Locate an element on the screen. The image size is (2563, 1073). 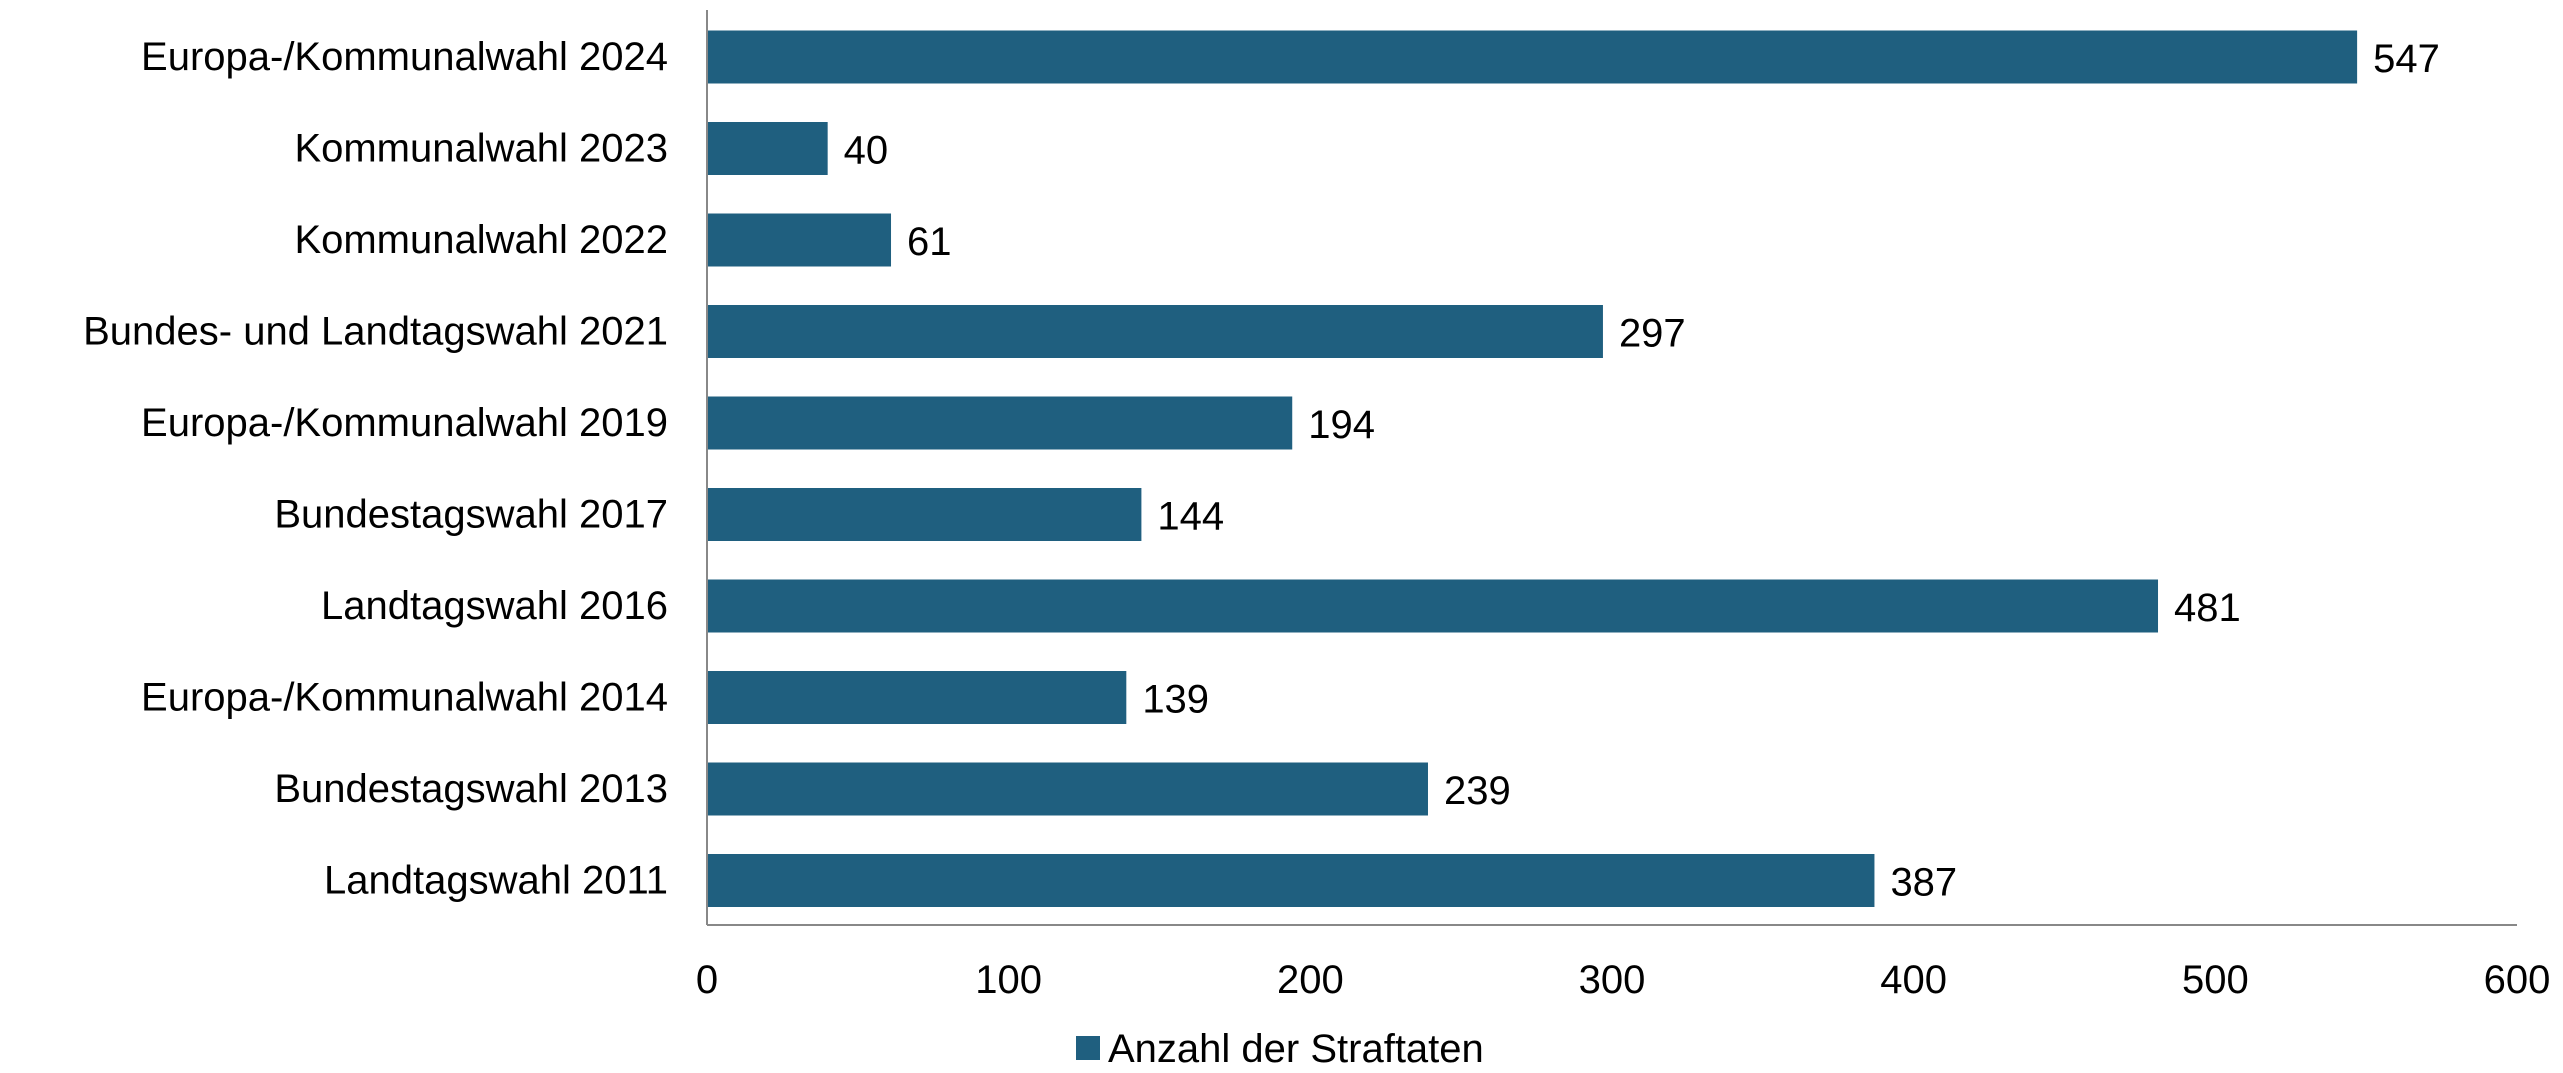
data-label: 481 is located at coordinates (2207, 608).